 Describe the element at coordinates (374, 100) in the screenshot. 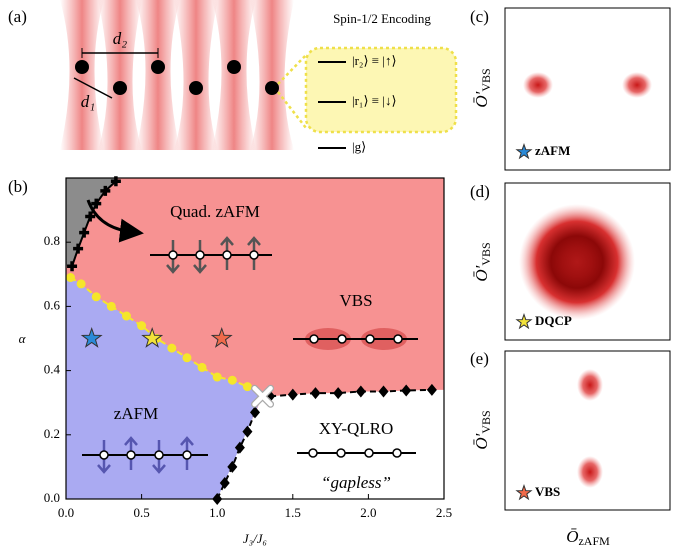

I see `level-label: |r₁⟩ ≡ |↓⟩` at that location.